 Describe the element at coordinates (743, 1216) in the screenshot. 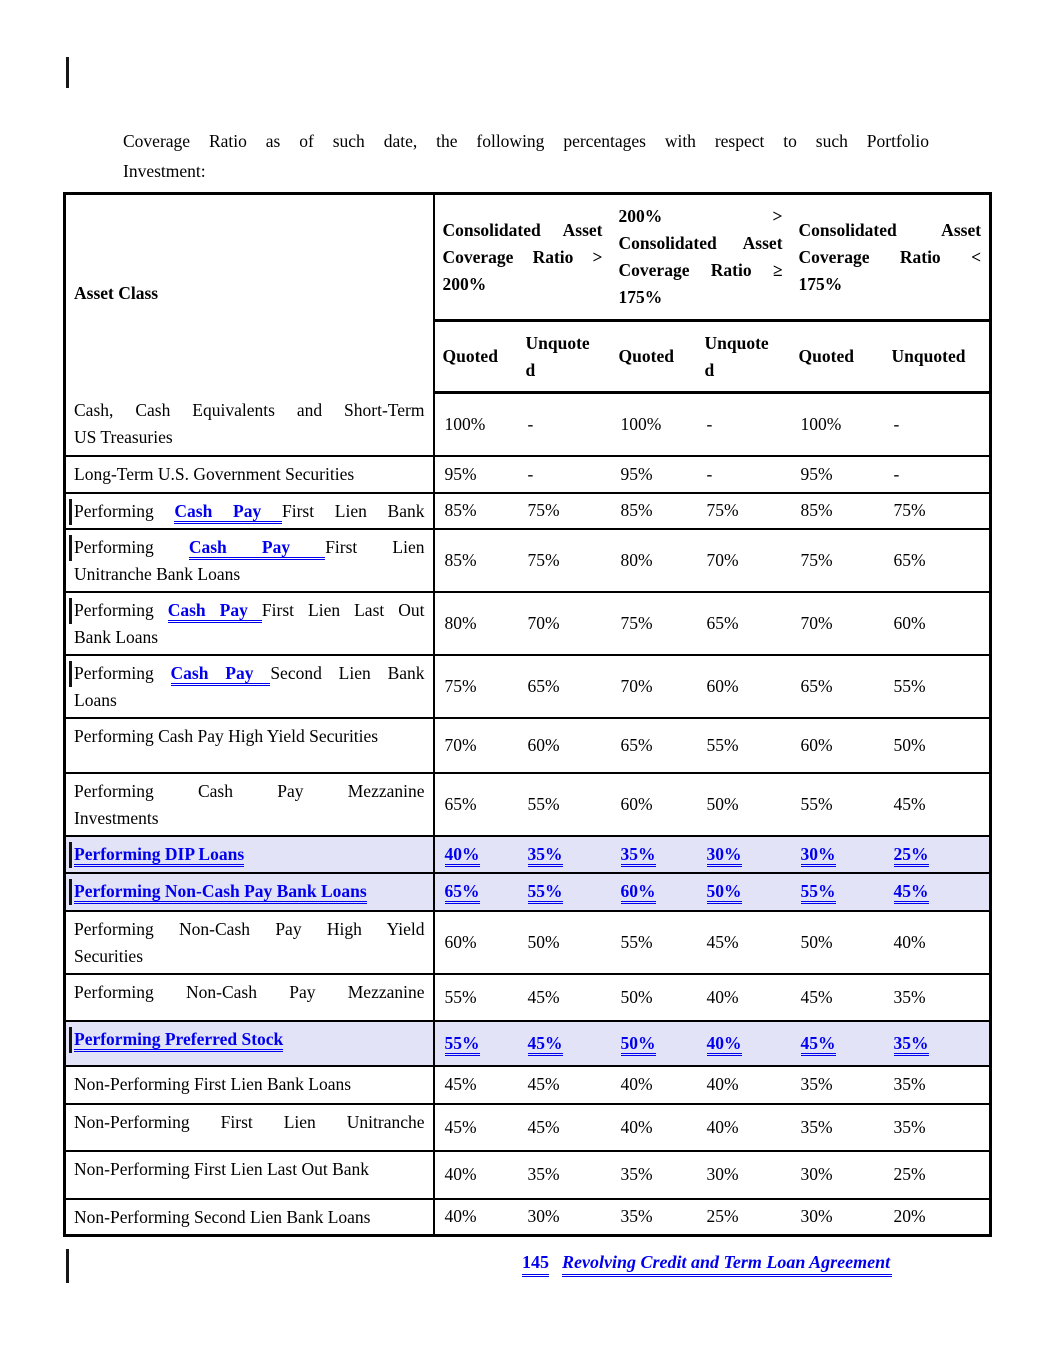

I see `value-cell: 25%` at that location.